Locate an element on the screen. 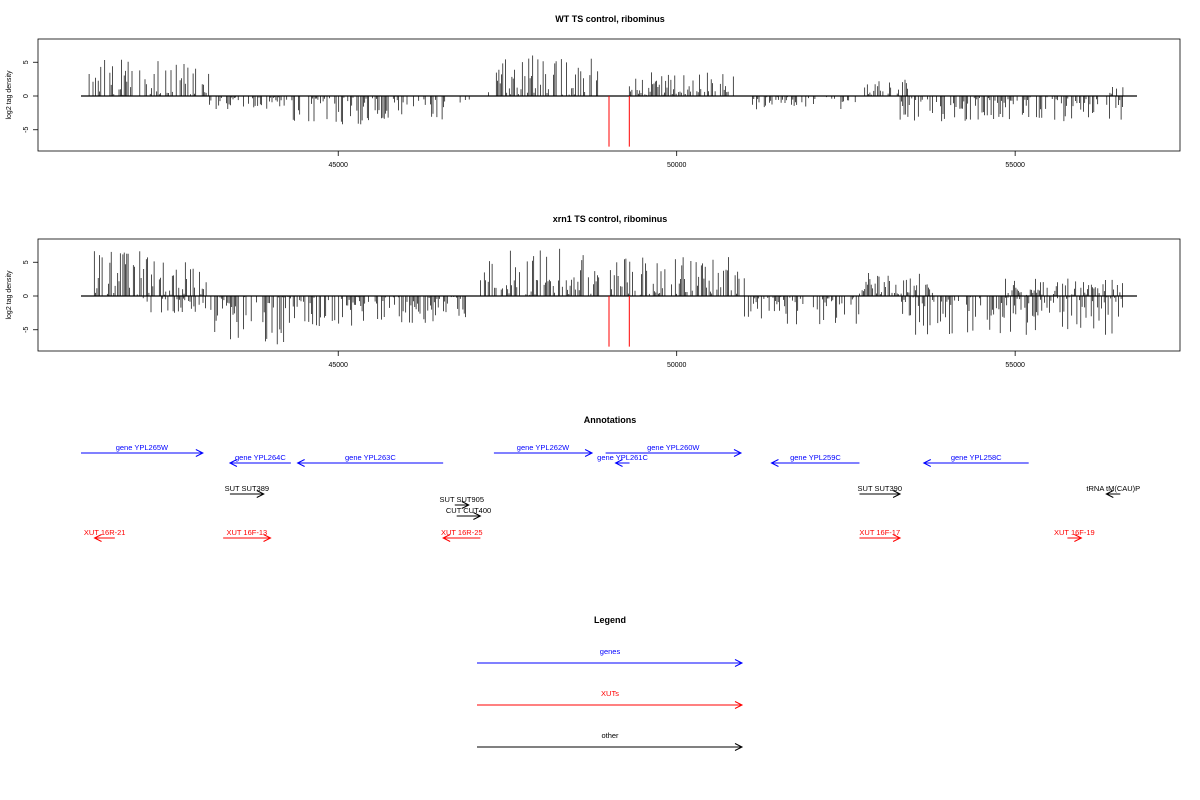 The height and width of the screenshot is (800, 1200). xrn1-x-tick-label: 50000 is located at coordinates (677, 365).